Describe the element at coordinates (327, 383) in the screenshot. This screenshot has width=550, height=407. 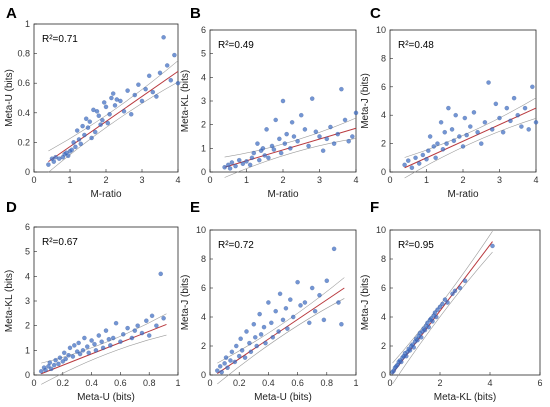
I see `panel-e-x-tick-label: 0.8` at that location.